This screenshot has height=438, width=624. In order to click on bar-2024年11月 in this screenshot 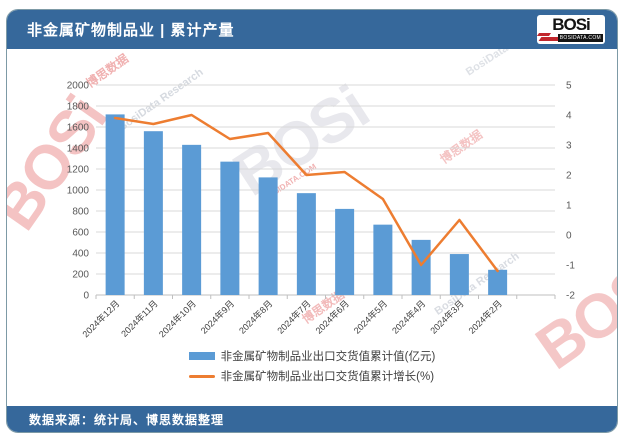, I will do `click(153, 213)`.